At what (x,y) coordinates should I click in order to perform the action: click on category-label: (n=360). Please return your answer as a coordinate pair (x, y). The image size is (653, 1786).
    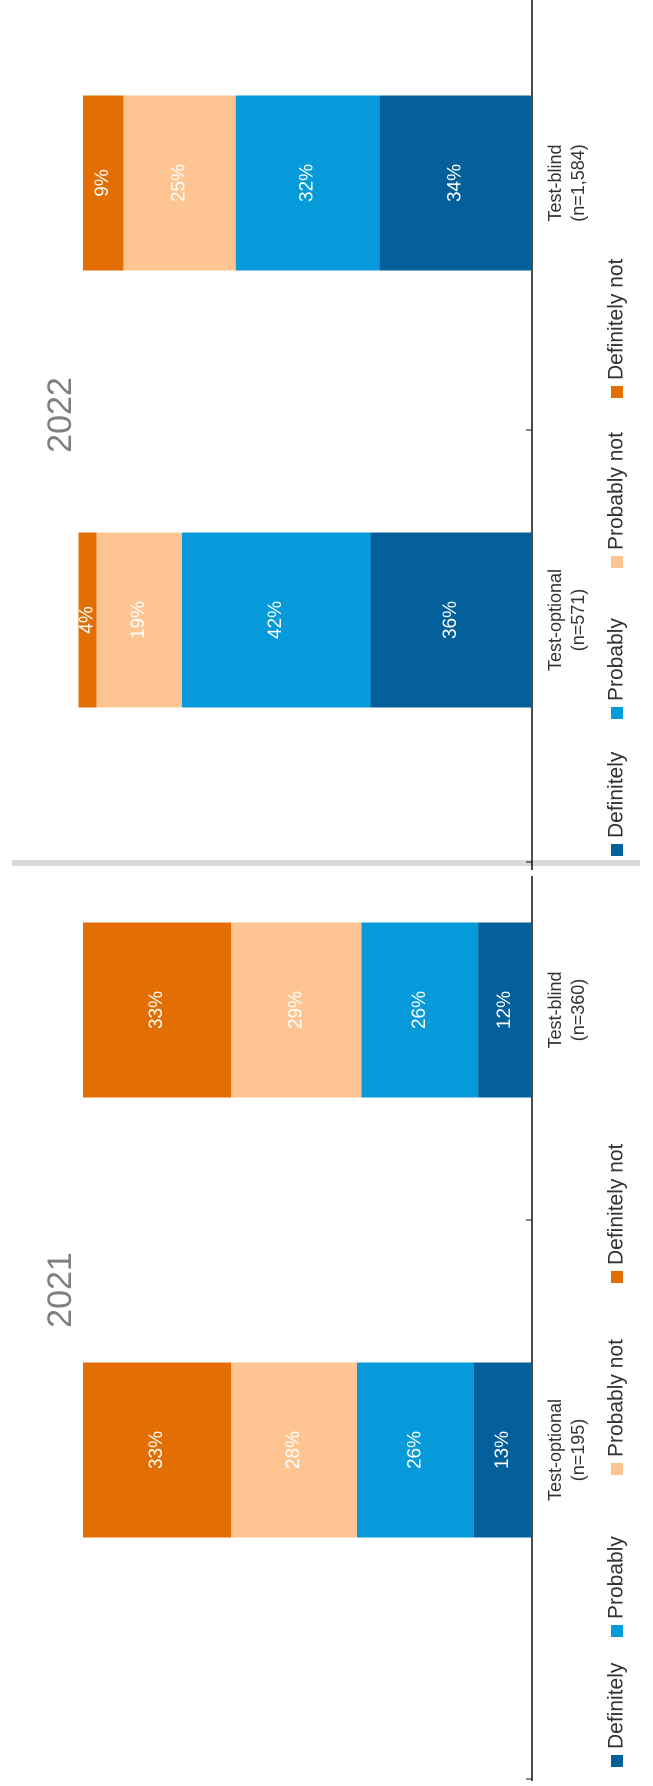
    Looking at the image, I should click on (578, 1010).